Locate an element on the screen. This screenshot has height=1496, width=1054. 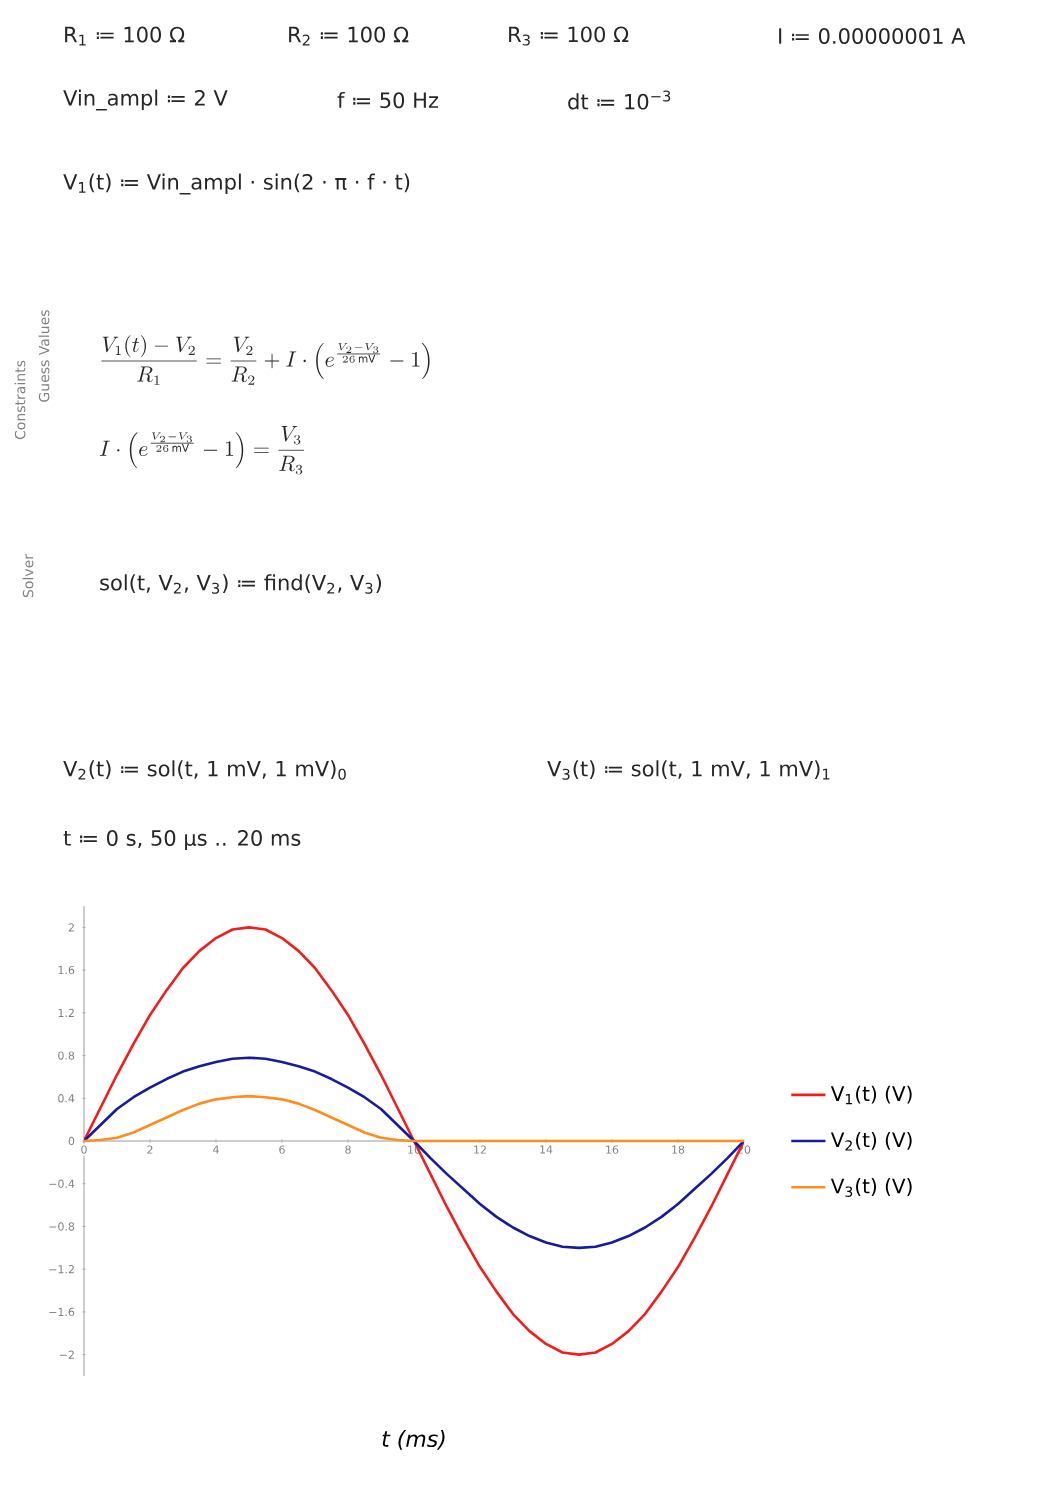
x-axis-title: t (ms) is located at coordinates (413, 1440).